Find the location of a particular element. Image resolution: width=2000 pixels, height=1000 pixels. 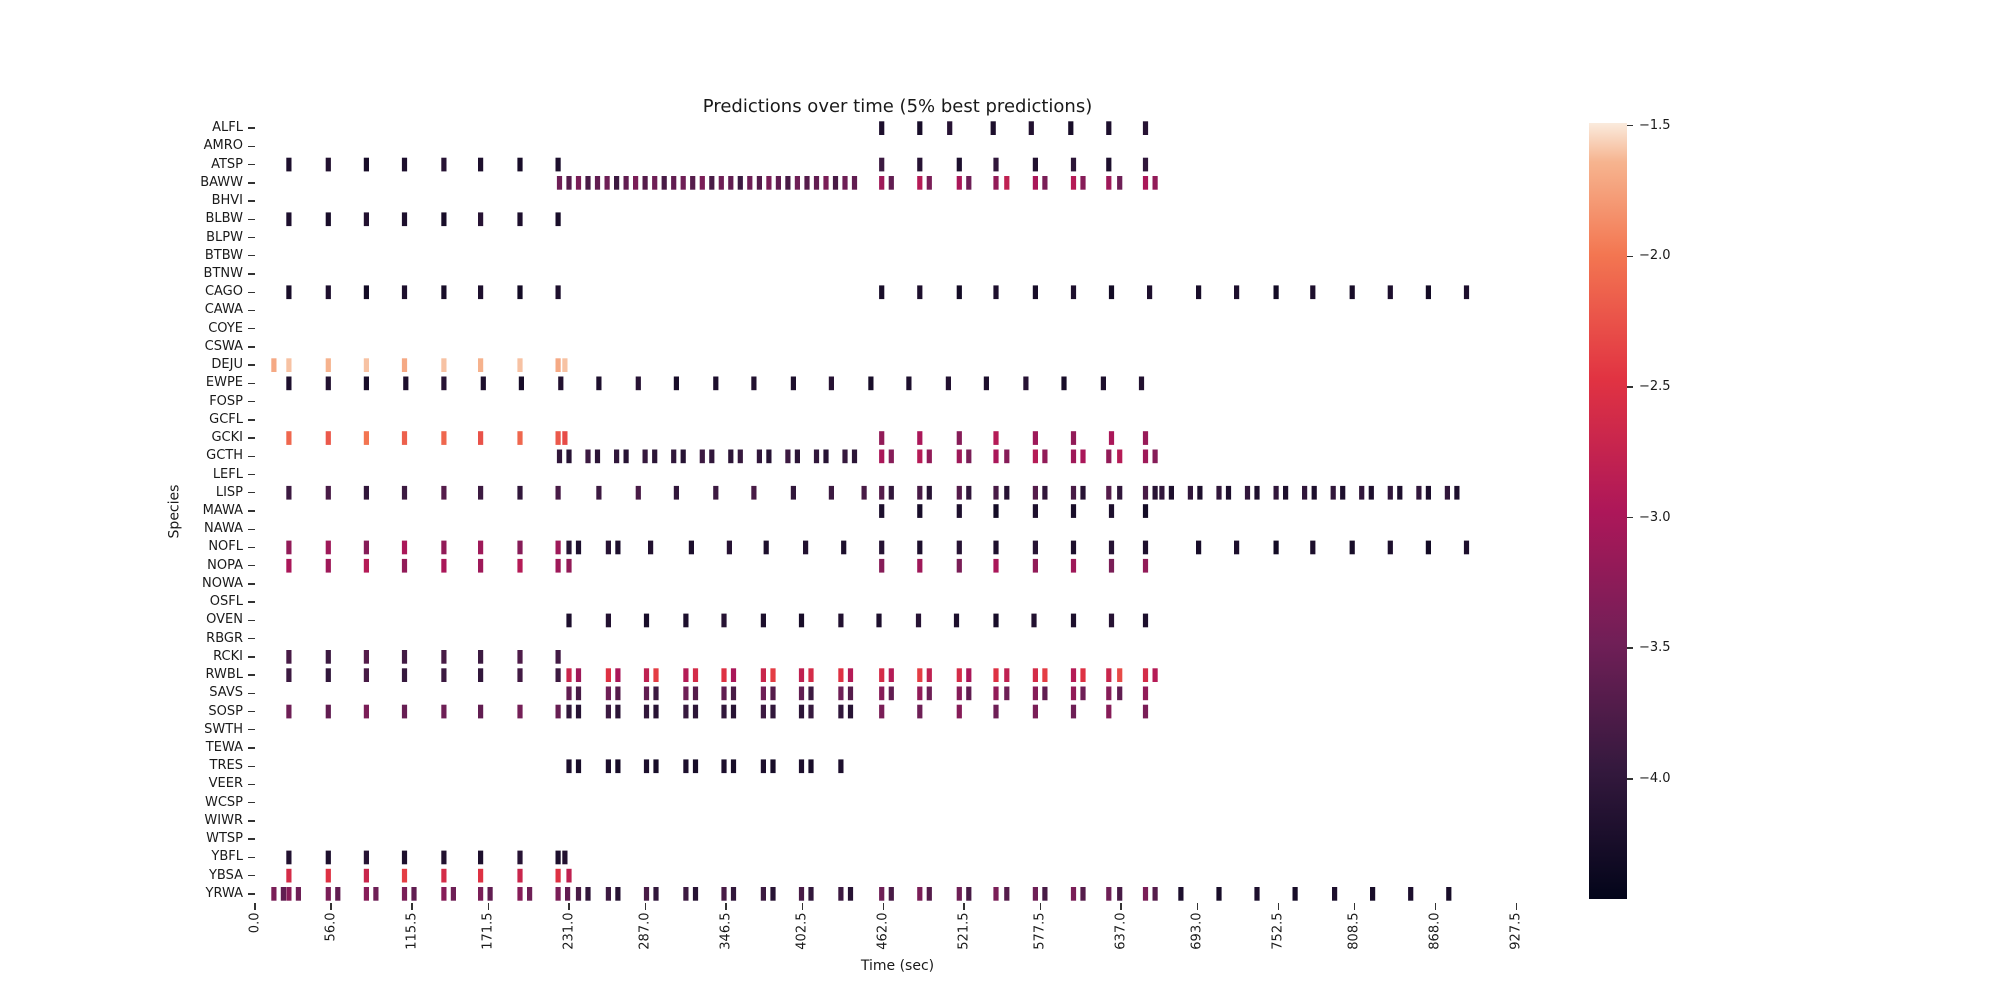

y-tick-label: CAGO is located at coordinates (223, 292).